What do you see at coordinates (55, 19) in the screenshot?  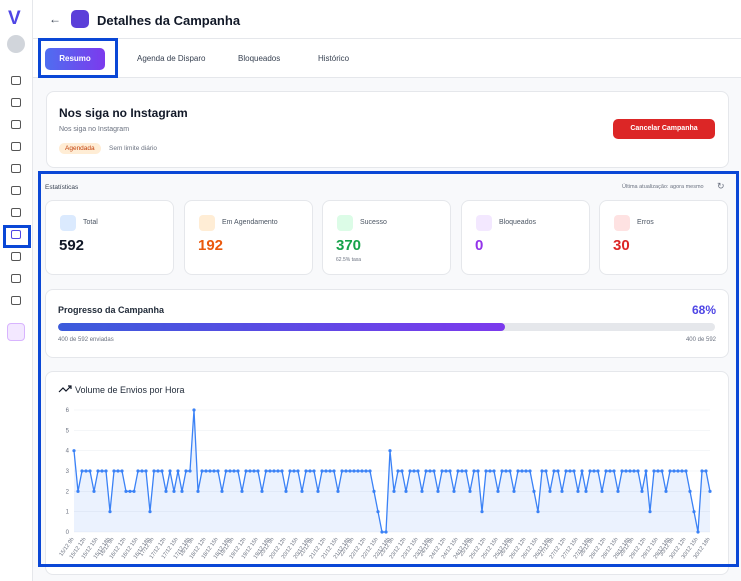 I see `back-button: ←` at bounding box center [55, 19].